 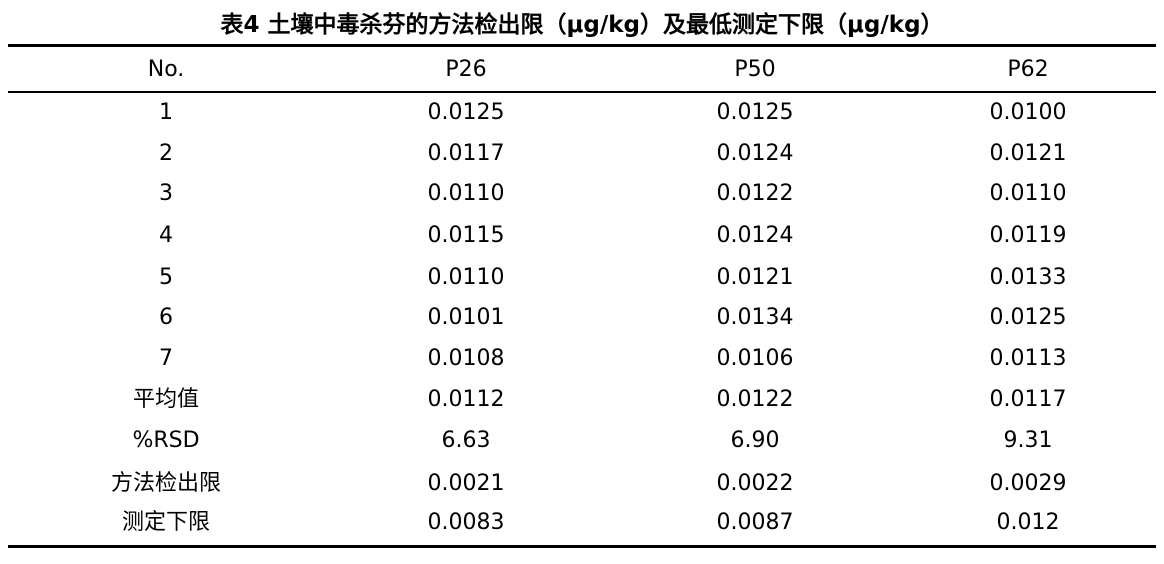 I want to click on header-rule, so click(x=582, y=92).